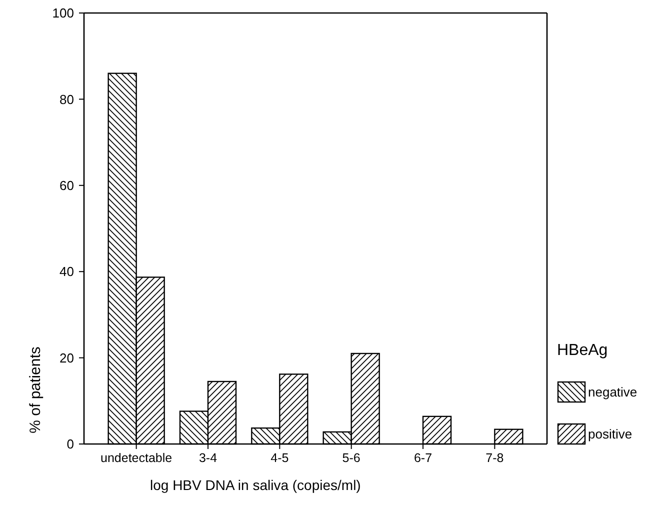 The width and height of the screenshot is (663, 525). Describe the element at coordinates (67, 358) in the screenshot. I see `y-tick-label: 20` at that location.